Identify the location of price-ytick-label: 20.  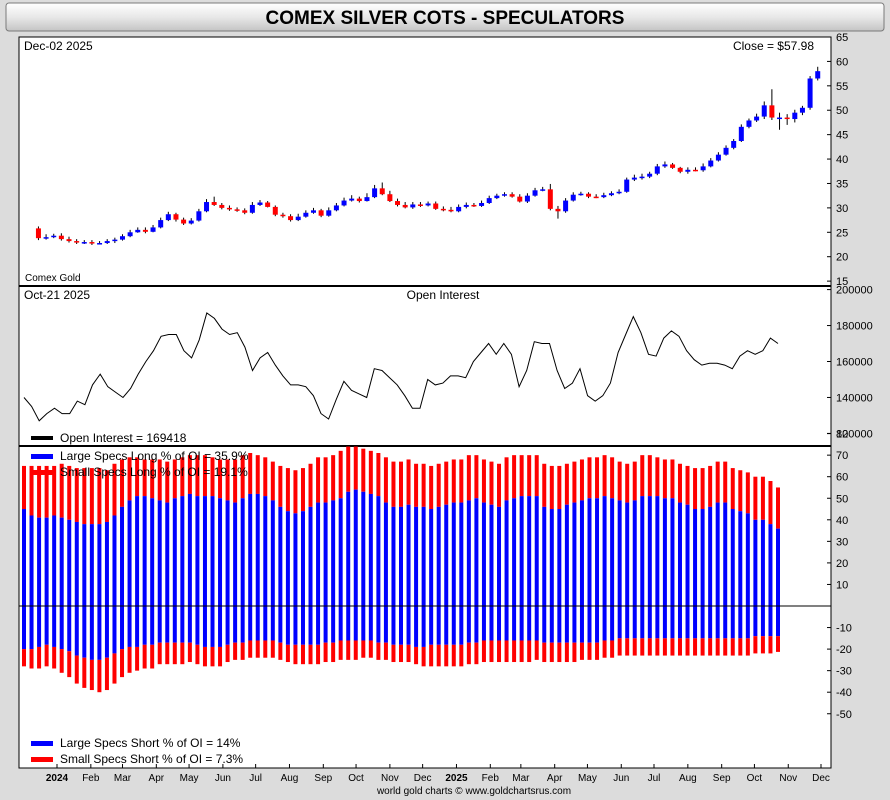
(842, 258).